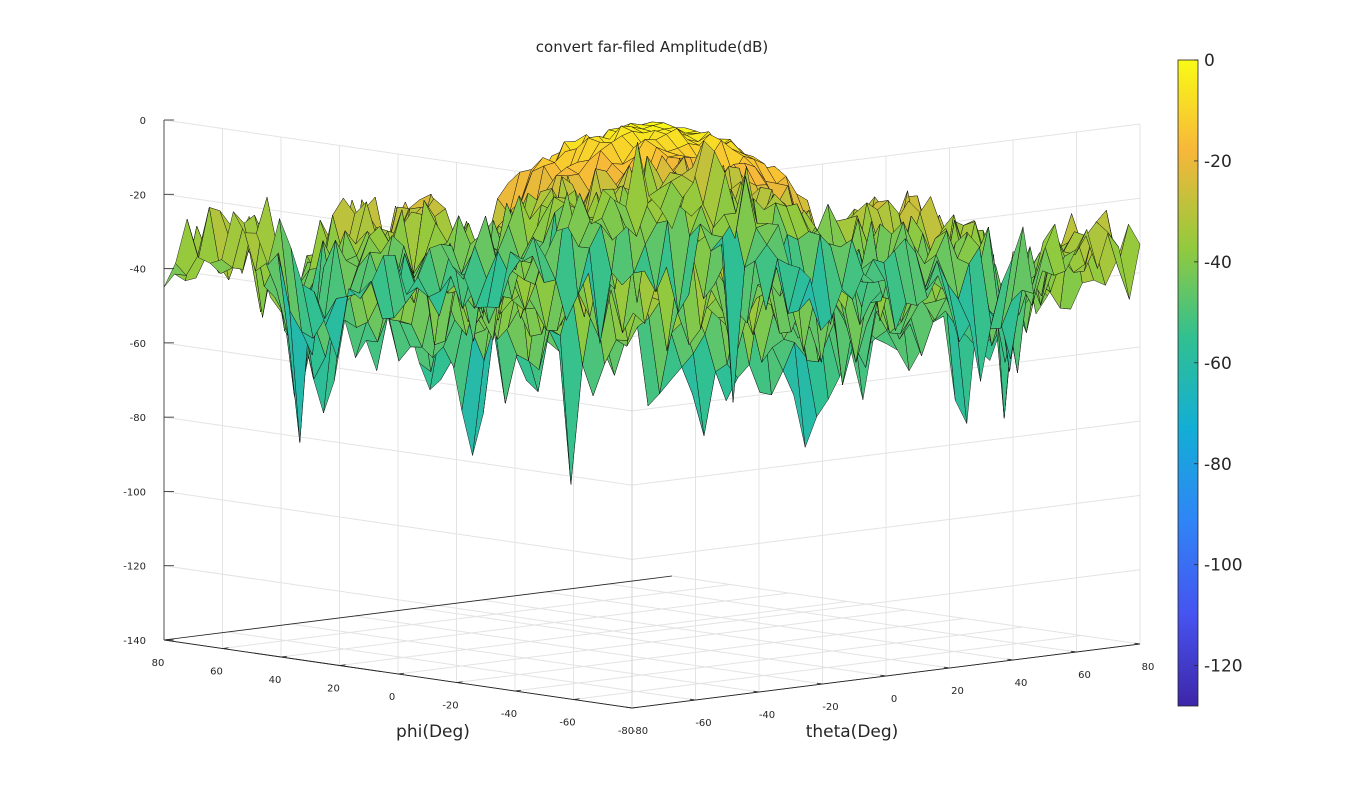 This screenshot has width=1345, height=798. Describe the element at coordinates (1223, 667) in the screenshot. I see `colorbar-tick-label: -120` at that location.